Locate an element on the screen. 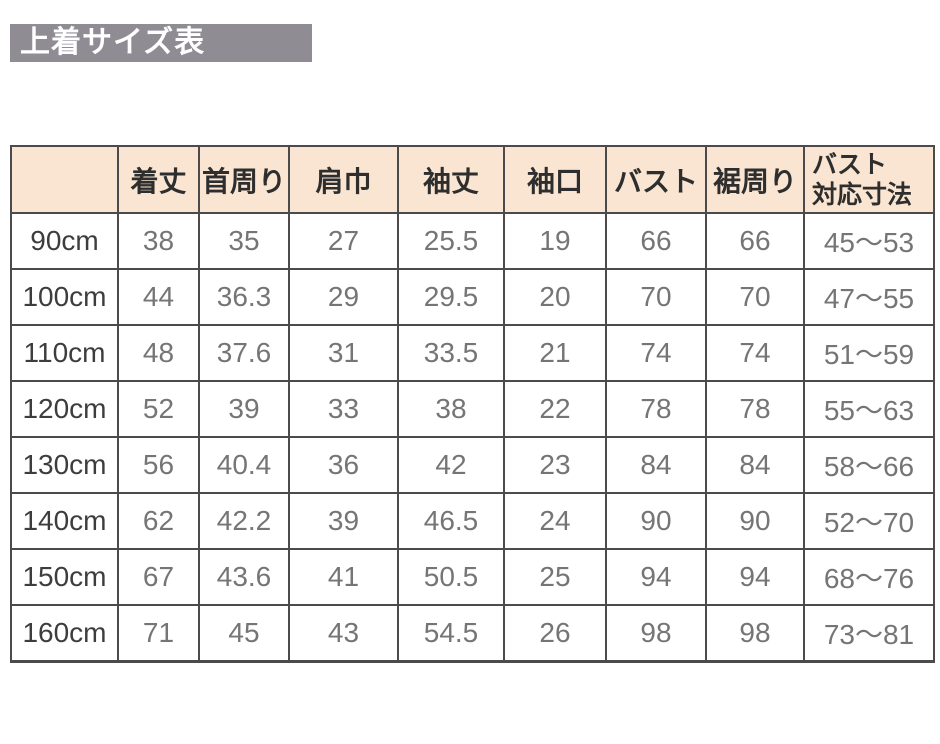 The image size is (940, 744). column-header-bust: バスト is located at coordinates (656, 179).